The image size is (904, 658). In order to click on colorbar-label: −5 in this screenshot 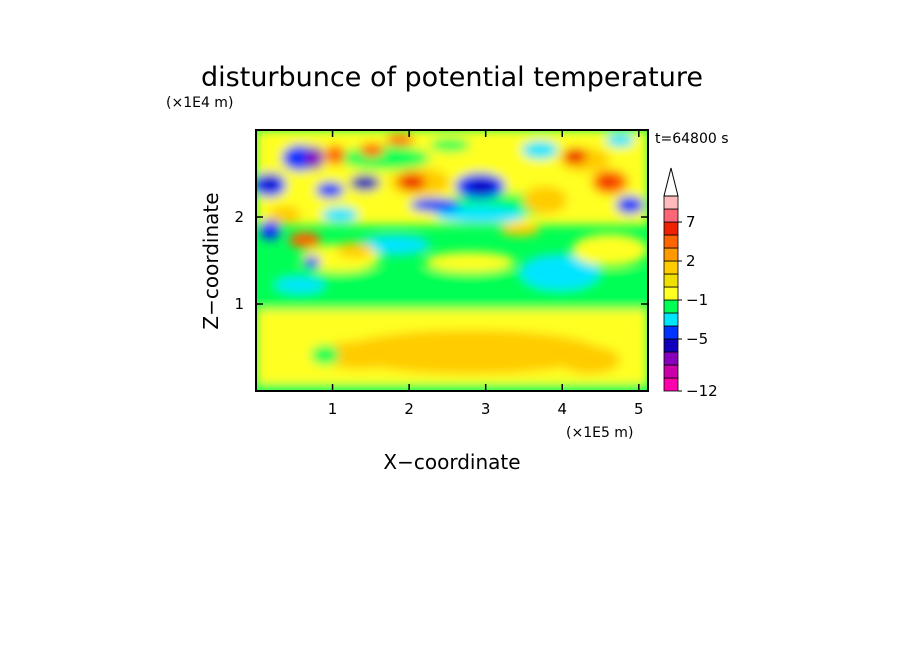, I will do `click(697, 339)`.